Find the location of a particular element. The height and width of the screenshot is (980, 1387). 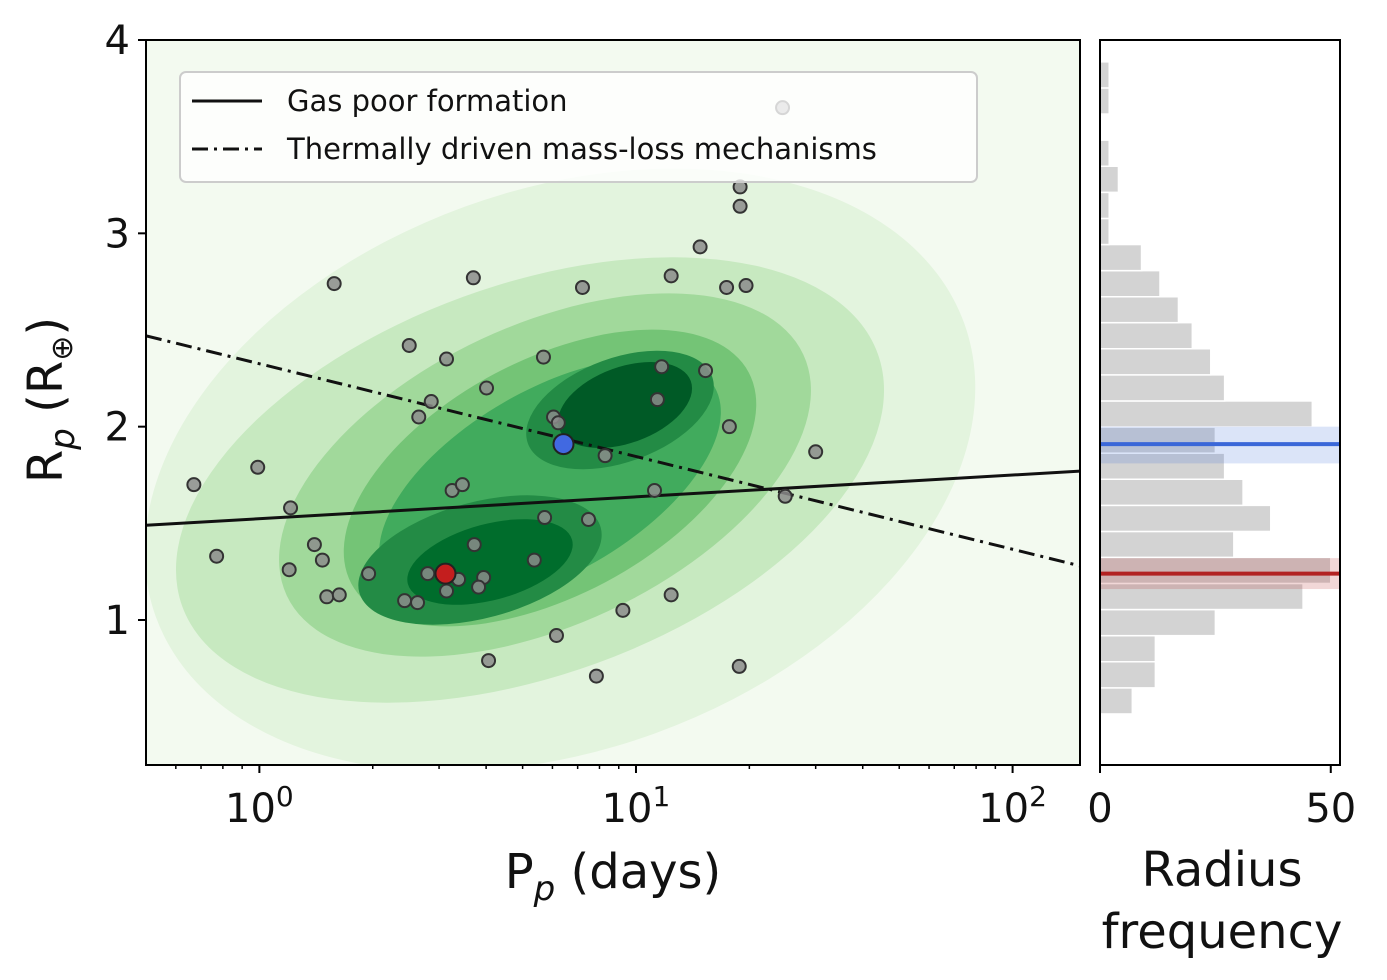

x-tick-exponent: 1 is located at coordinates (662, 796).